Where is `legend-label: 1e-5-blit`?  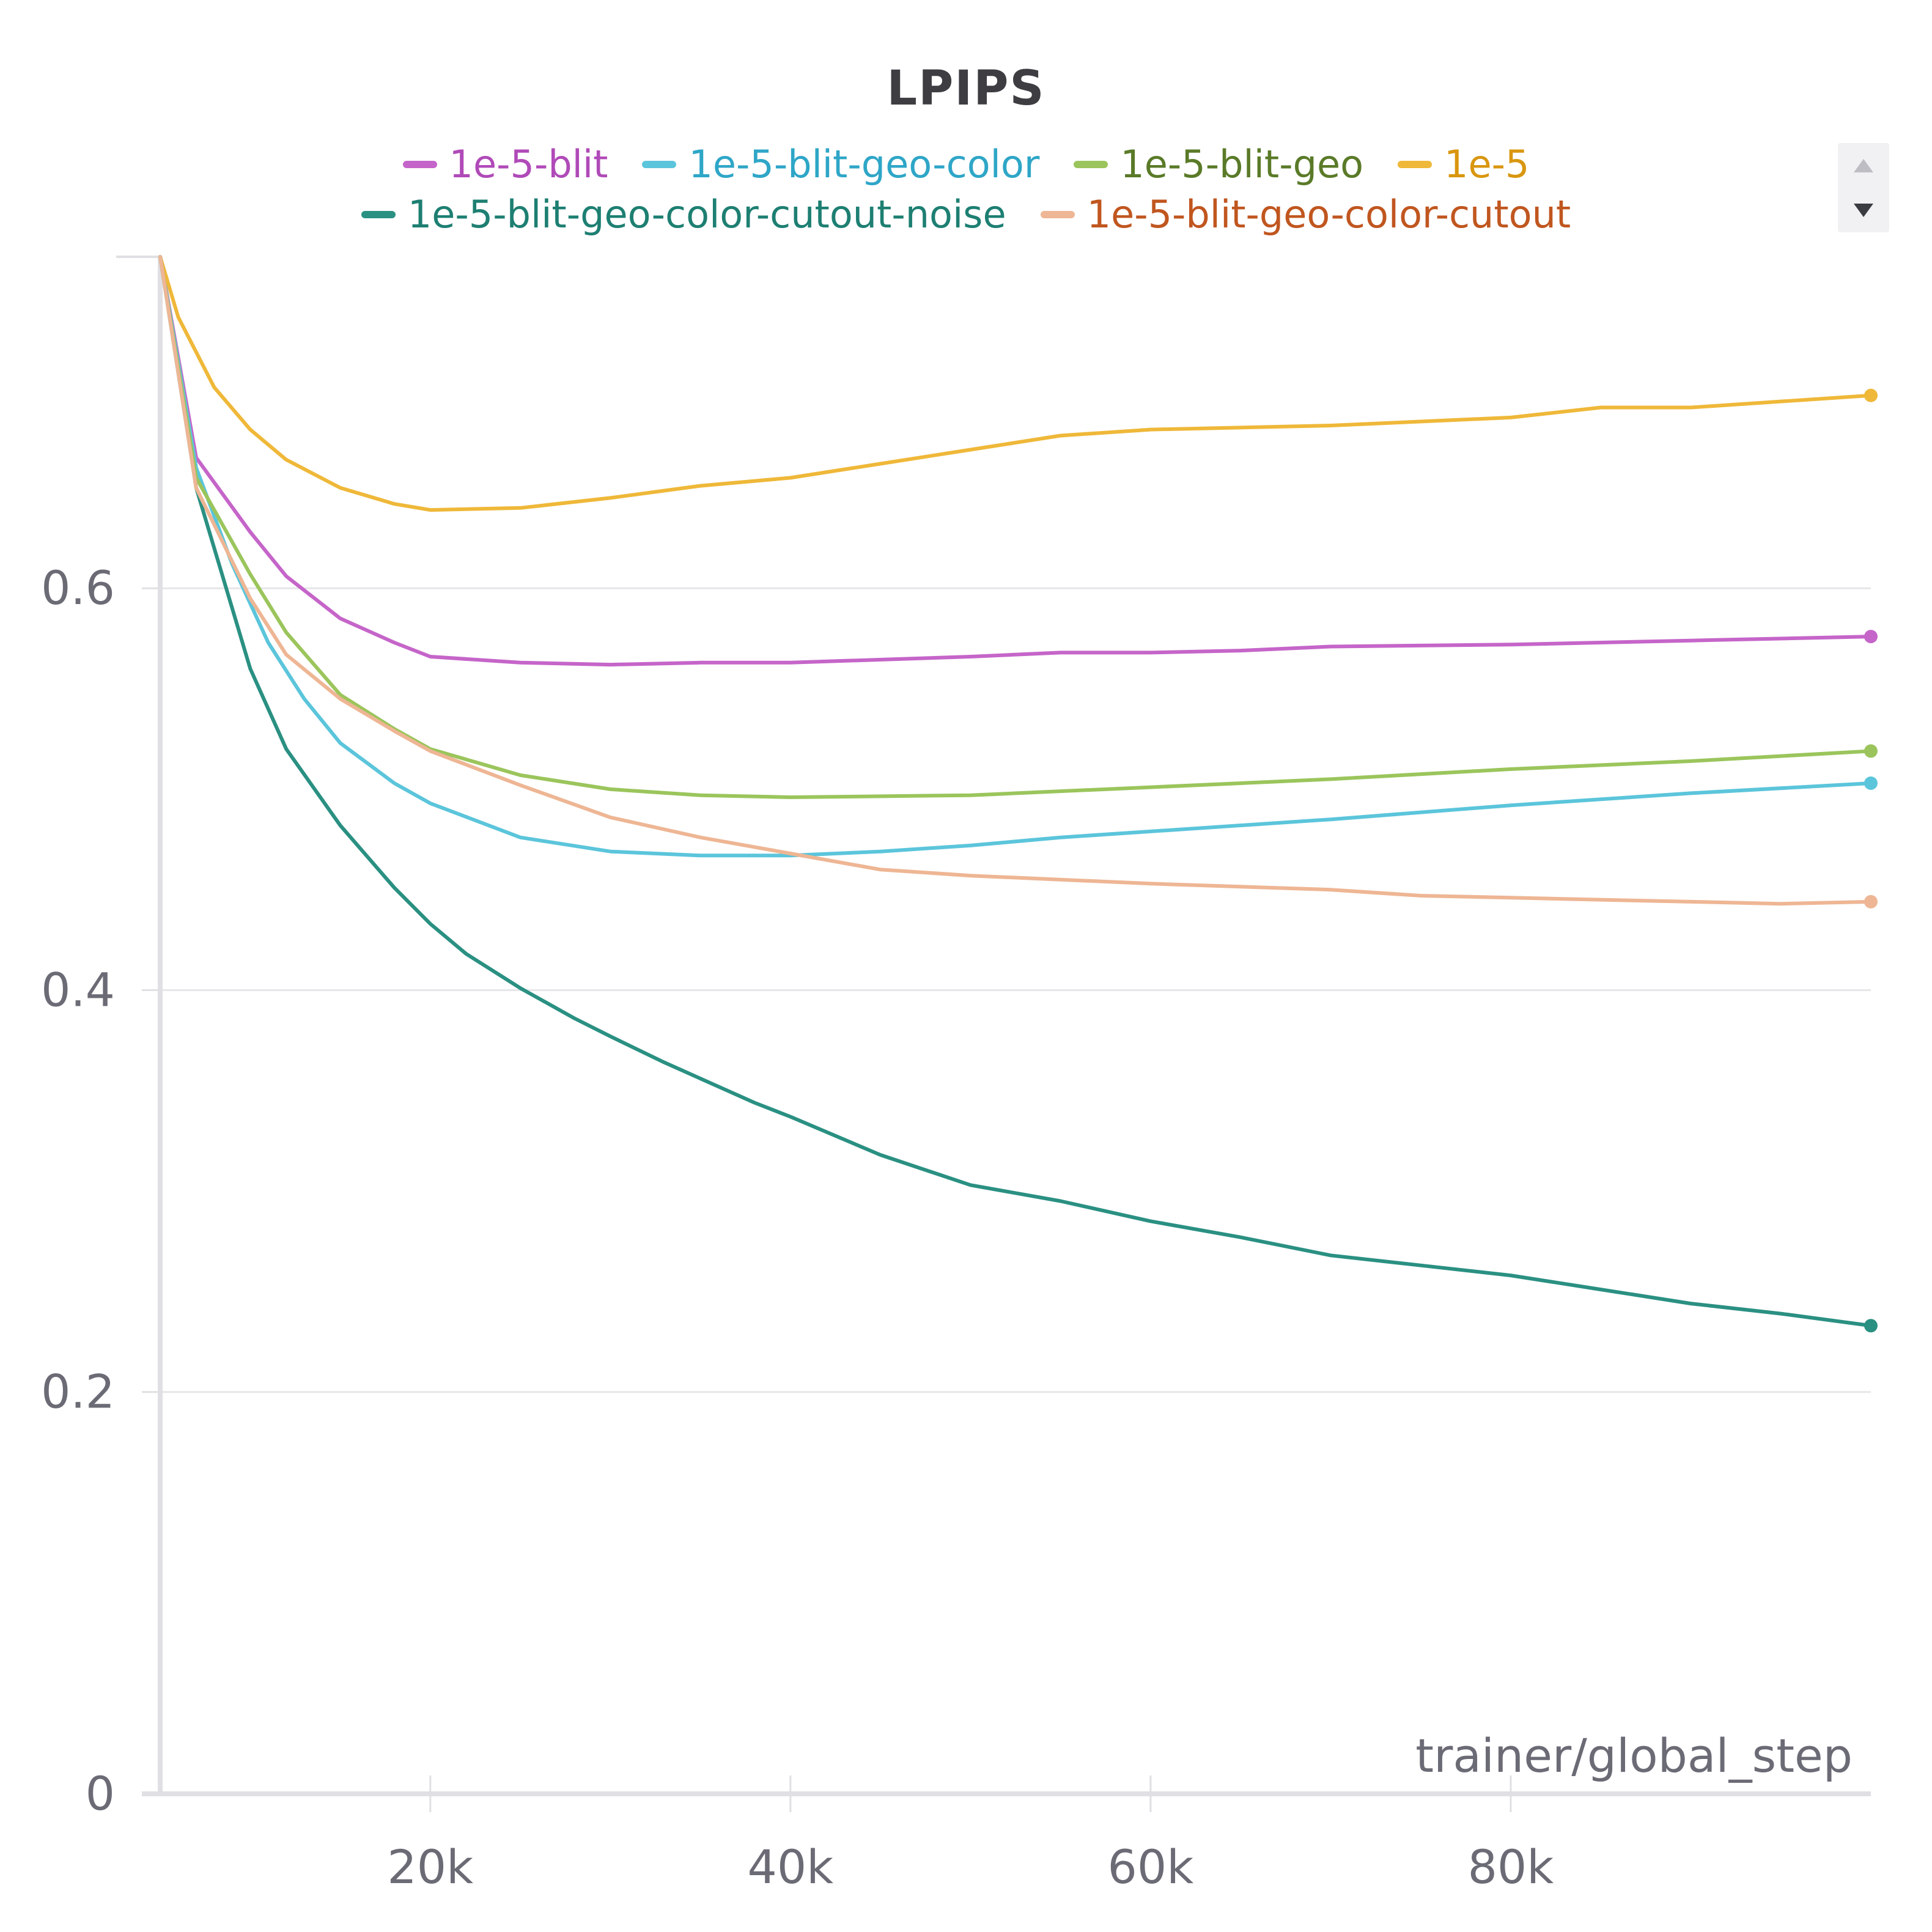 legend-label: 1e-5-blit is located at coordinates (528, 164).